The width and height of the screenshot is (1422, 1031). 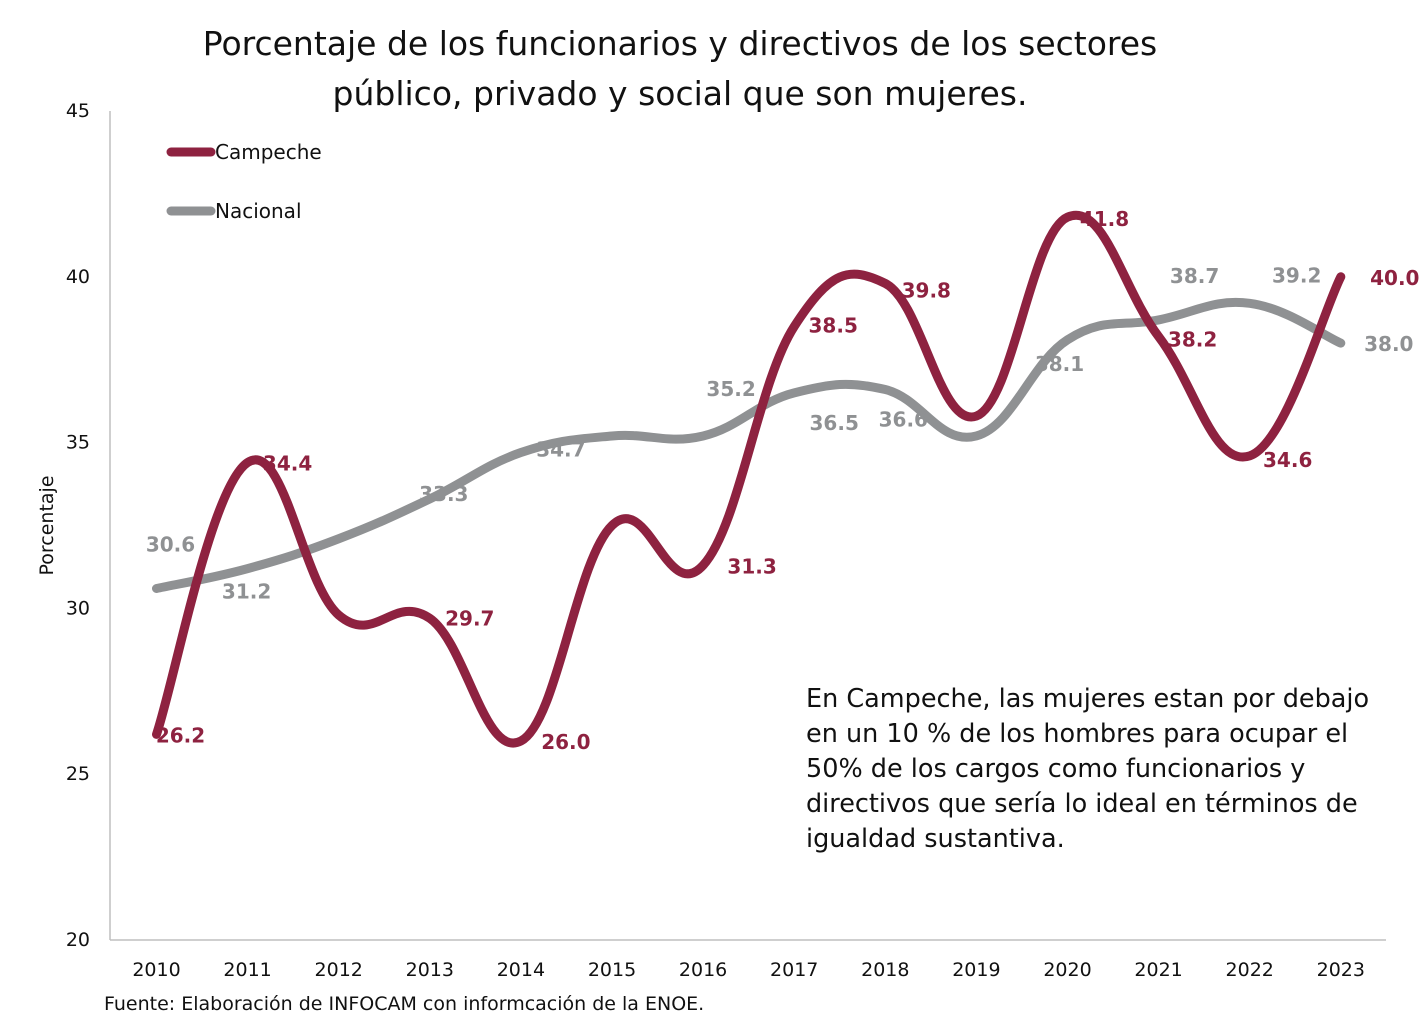 What do you see at coordinates (834, 423) in the screenshot?
I see `data-label-nacional: 36.5` at bounding box center [834, 423].